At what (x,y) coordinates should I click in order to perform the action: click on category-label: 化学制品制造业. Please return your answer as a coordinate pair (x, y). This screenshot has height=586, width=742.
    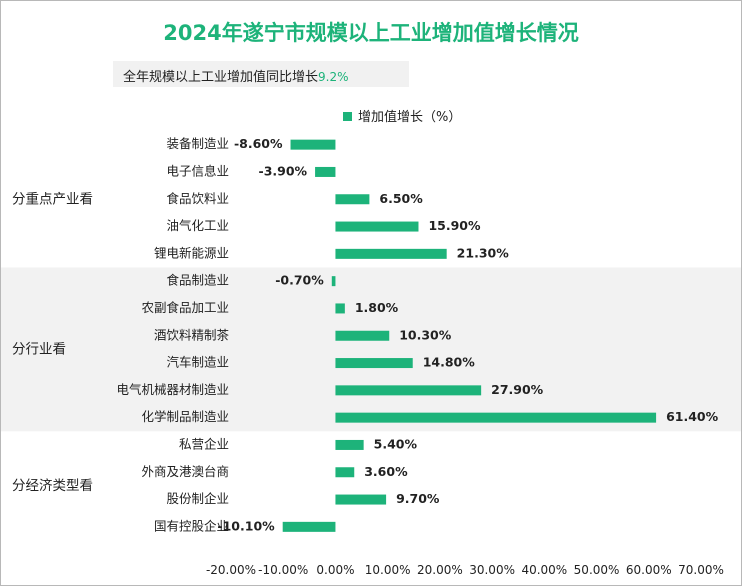
    Looking at the image, I should click on (185, 416).